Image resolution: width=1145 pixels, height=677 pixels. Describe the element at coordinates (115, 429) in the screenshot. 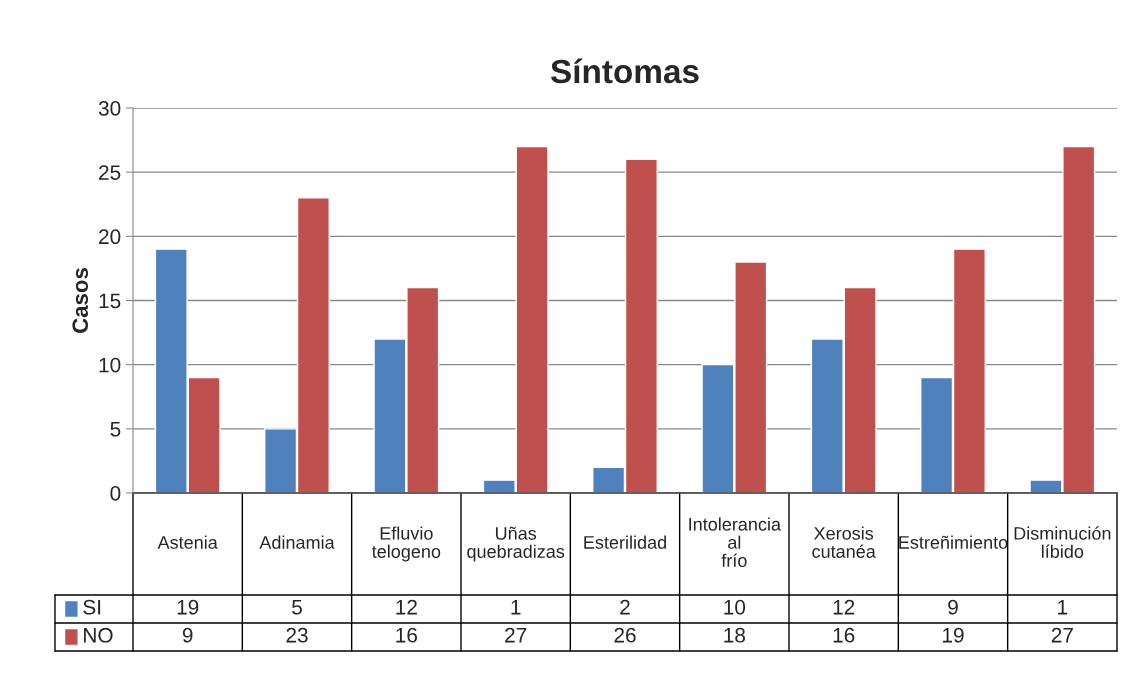

I see `y-tick-label: 5` at that location.